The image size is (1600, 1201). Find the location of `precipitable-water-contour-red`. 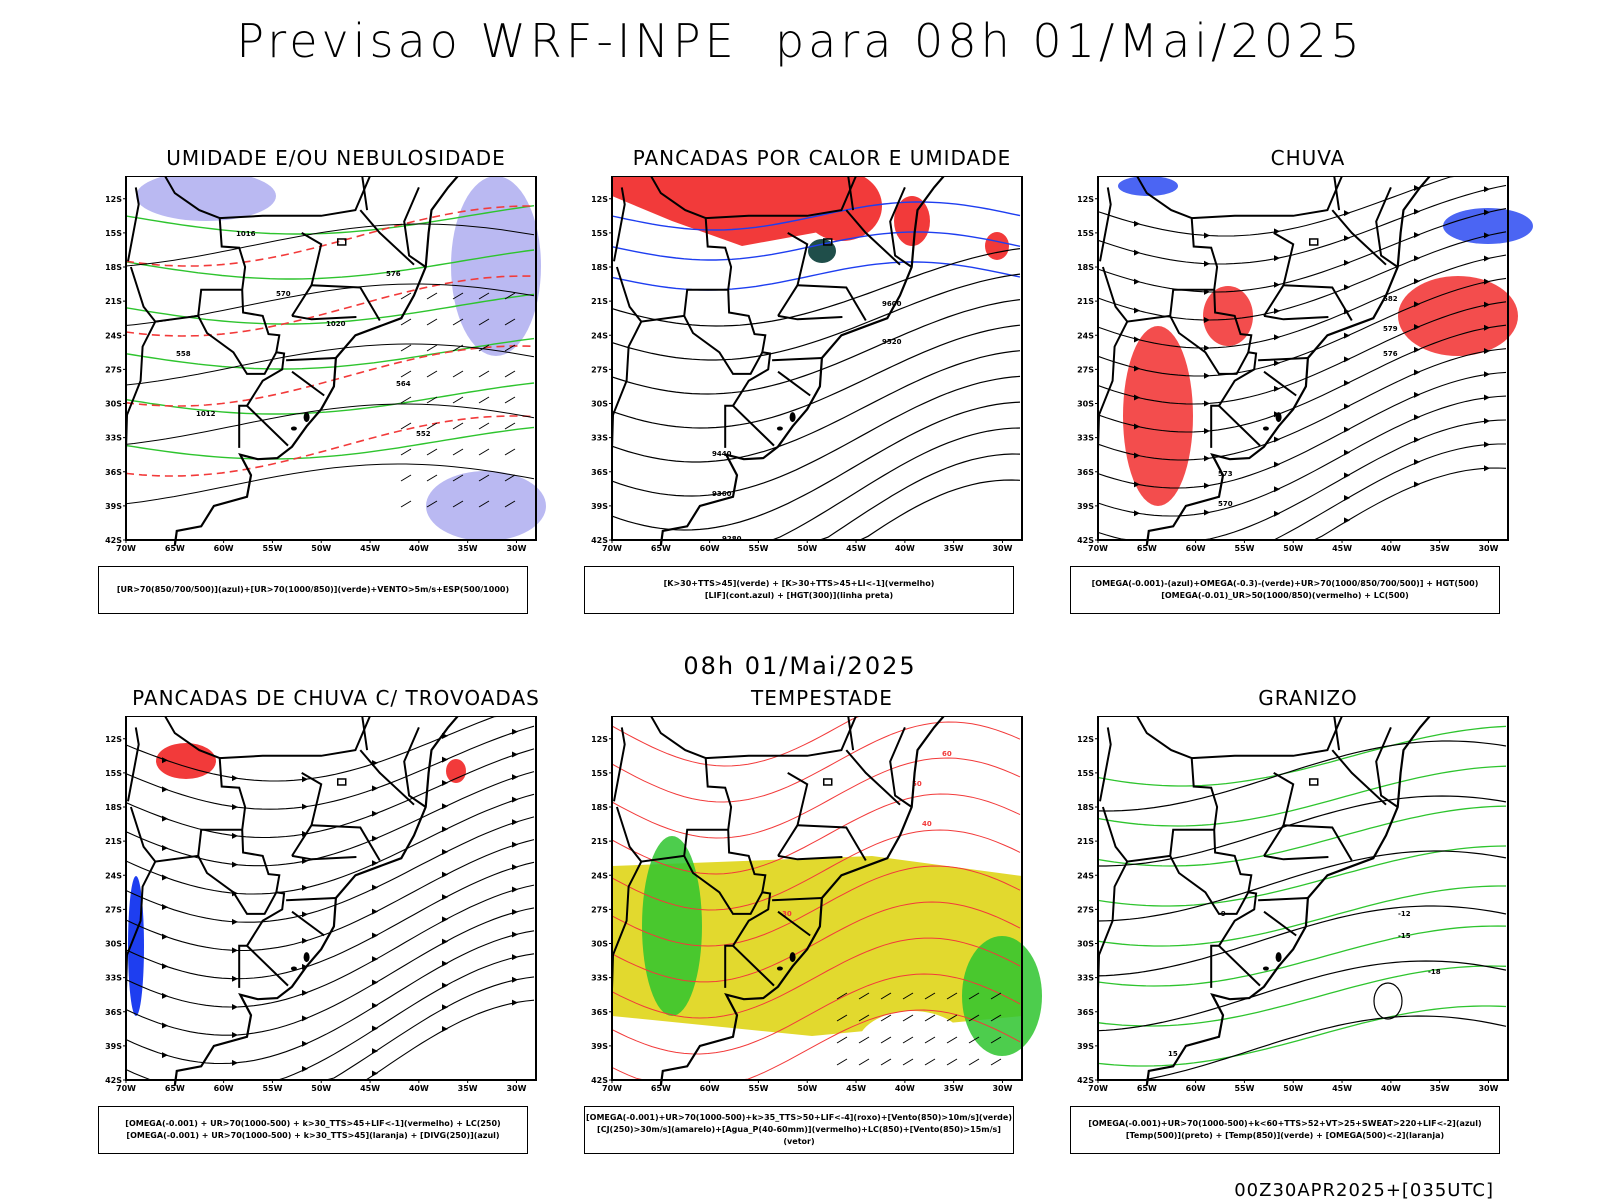

precipitable-water-contour-red is located at coordinates (816, 942).